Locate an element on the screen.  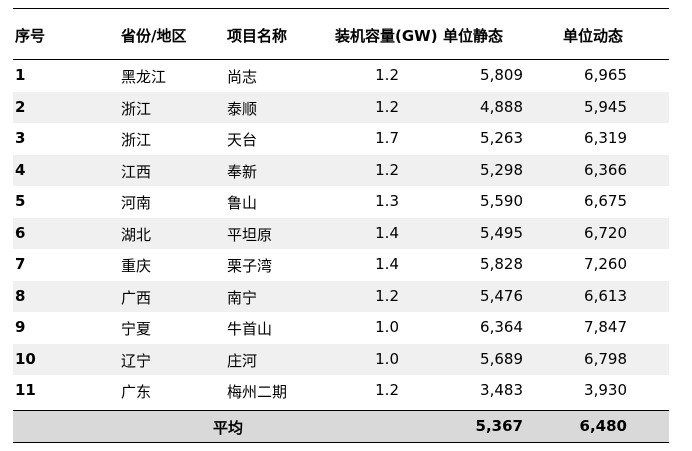
table-row: 7 重庆 栗子湾 1.4 5,828 7,260 is located at coordinates (341, 265).